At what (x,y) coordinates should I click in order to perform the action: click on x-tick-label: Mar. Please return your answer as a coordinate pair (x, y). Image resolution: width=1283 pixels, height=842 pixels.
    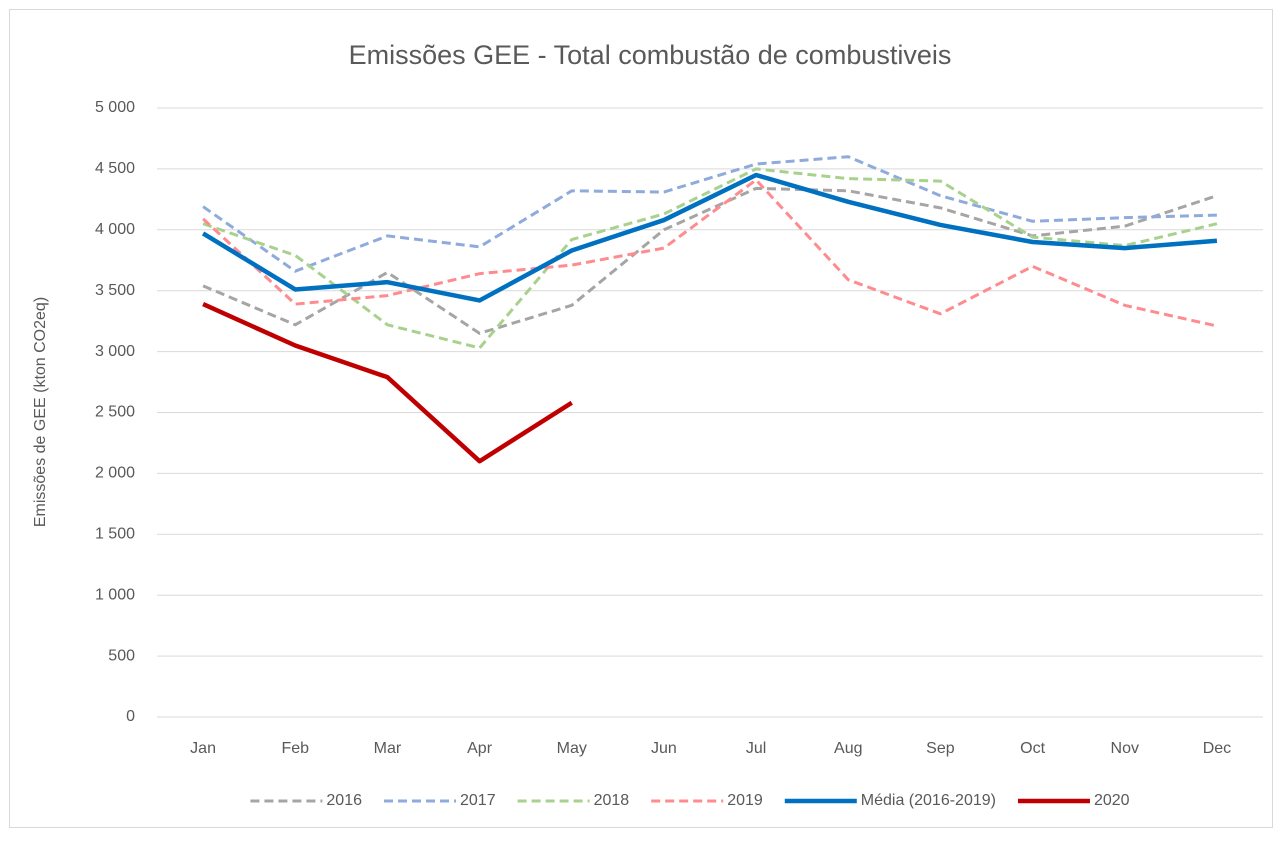
    Looking at the image, I should click on (388, 748).